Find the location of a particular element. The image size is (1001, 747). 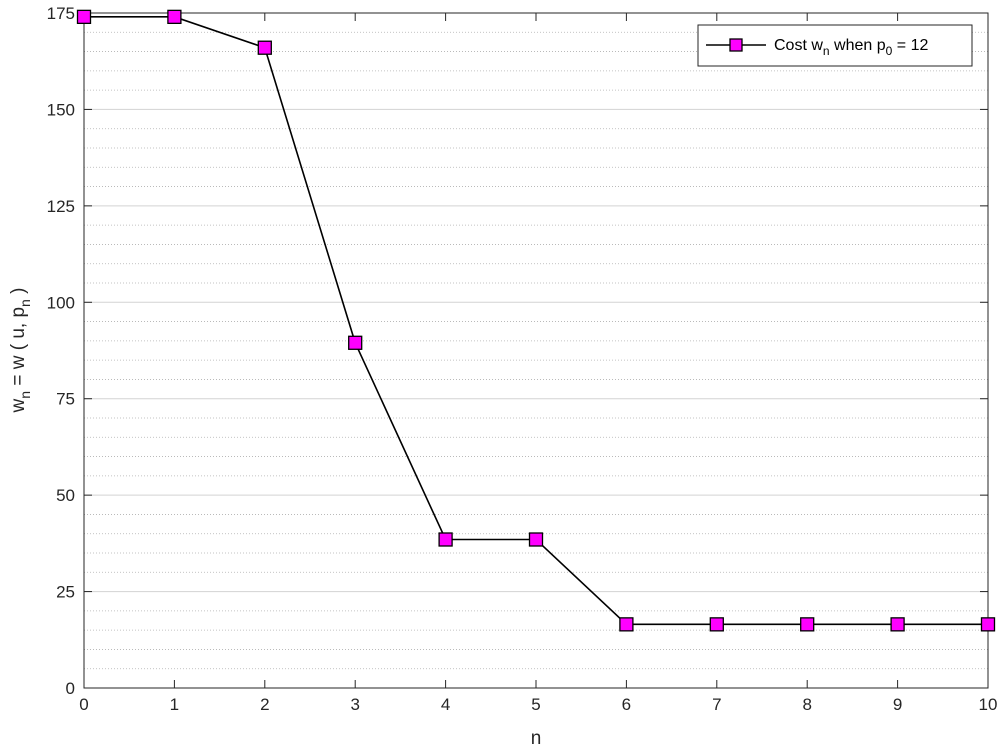

y-tick-label: 0 is located at coordinates (70, 688).